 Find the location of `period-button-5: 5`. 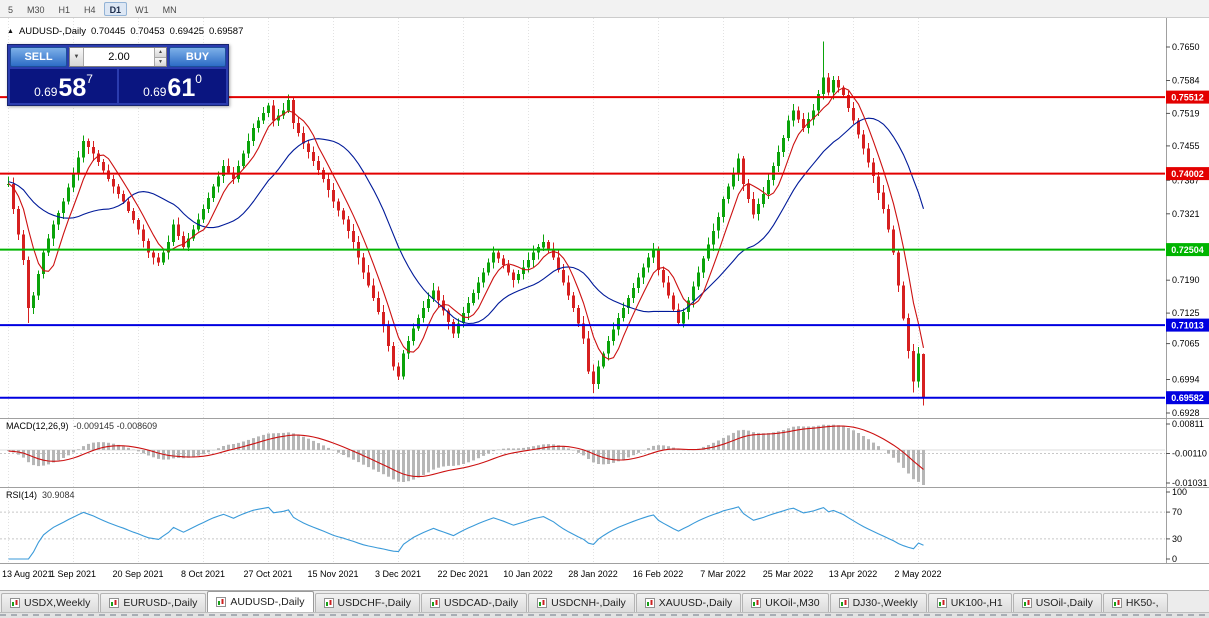

period-button-5: 5 is located at coordinates (11, 9).